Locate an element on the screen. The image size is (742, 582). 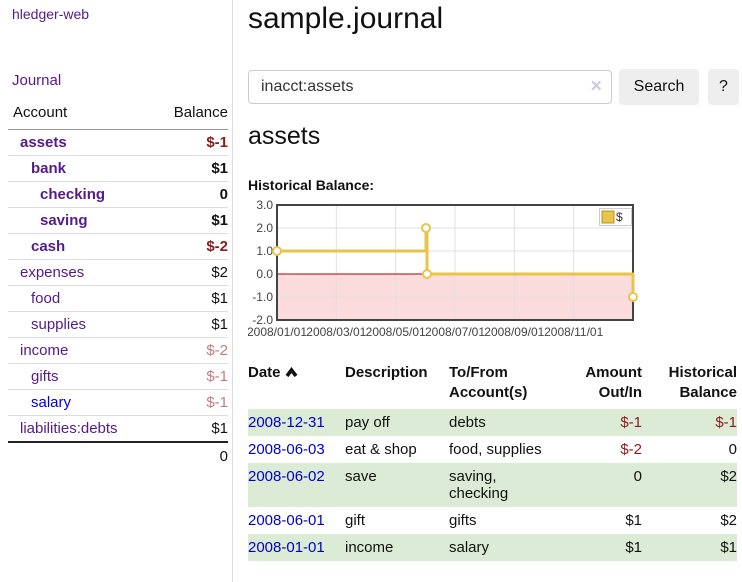
transaction-balance: $1 is located at coordinates (728, 547).